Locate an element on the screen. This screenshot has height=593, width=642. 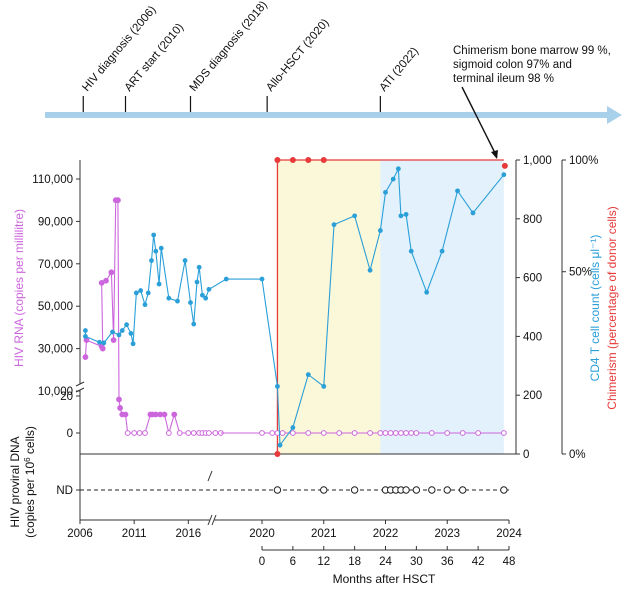
year-tick-label: 2024 is located at coordinates (509, 534).